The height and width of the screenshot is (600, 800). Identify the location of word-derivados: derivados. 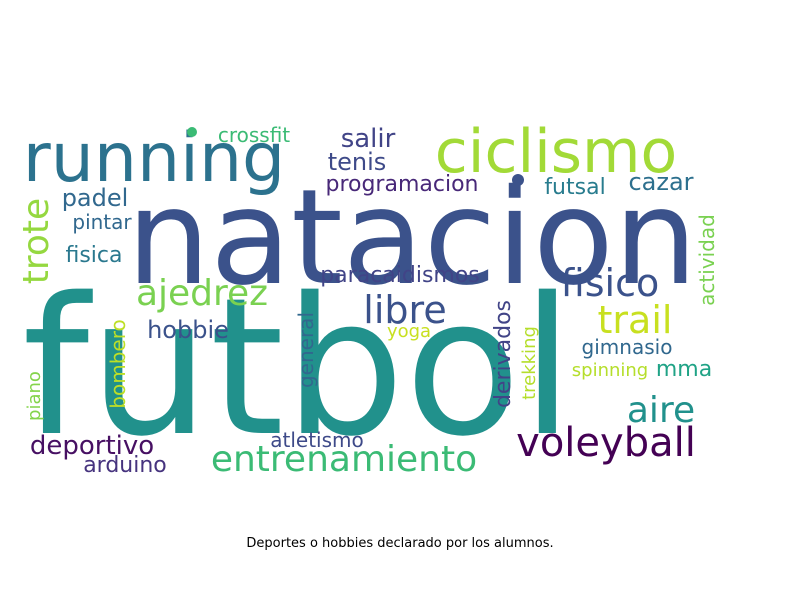
(503, 354).